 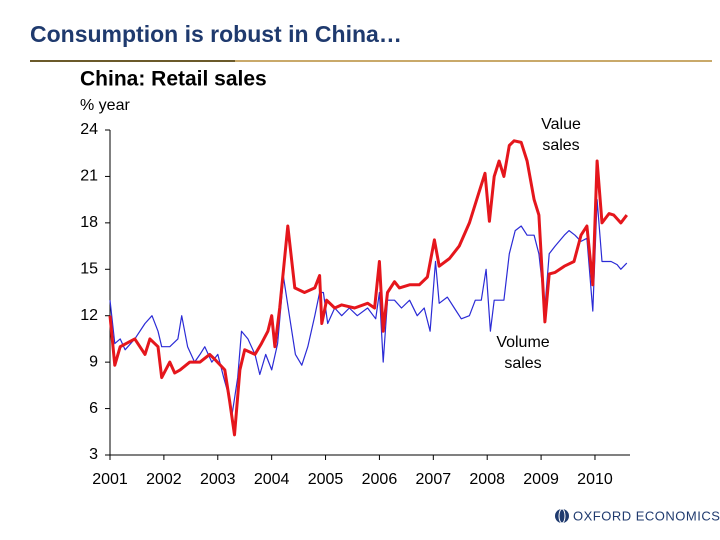 I want to click on x-tick-label: 2009, so click(x=541, y=479).